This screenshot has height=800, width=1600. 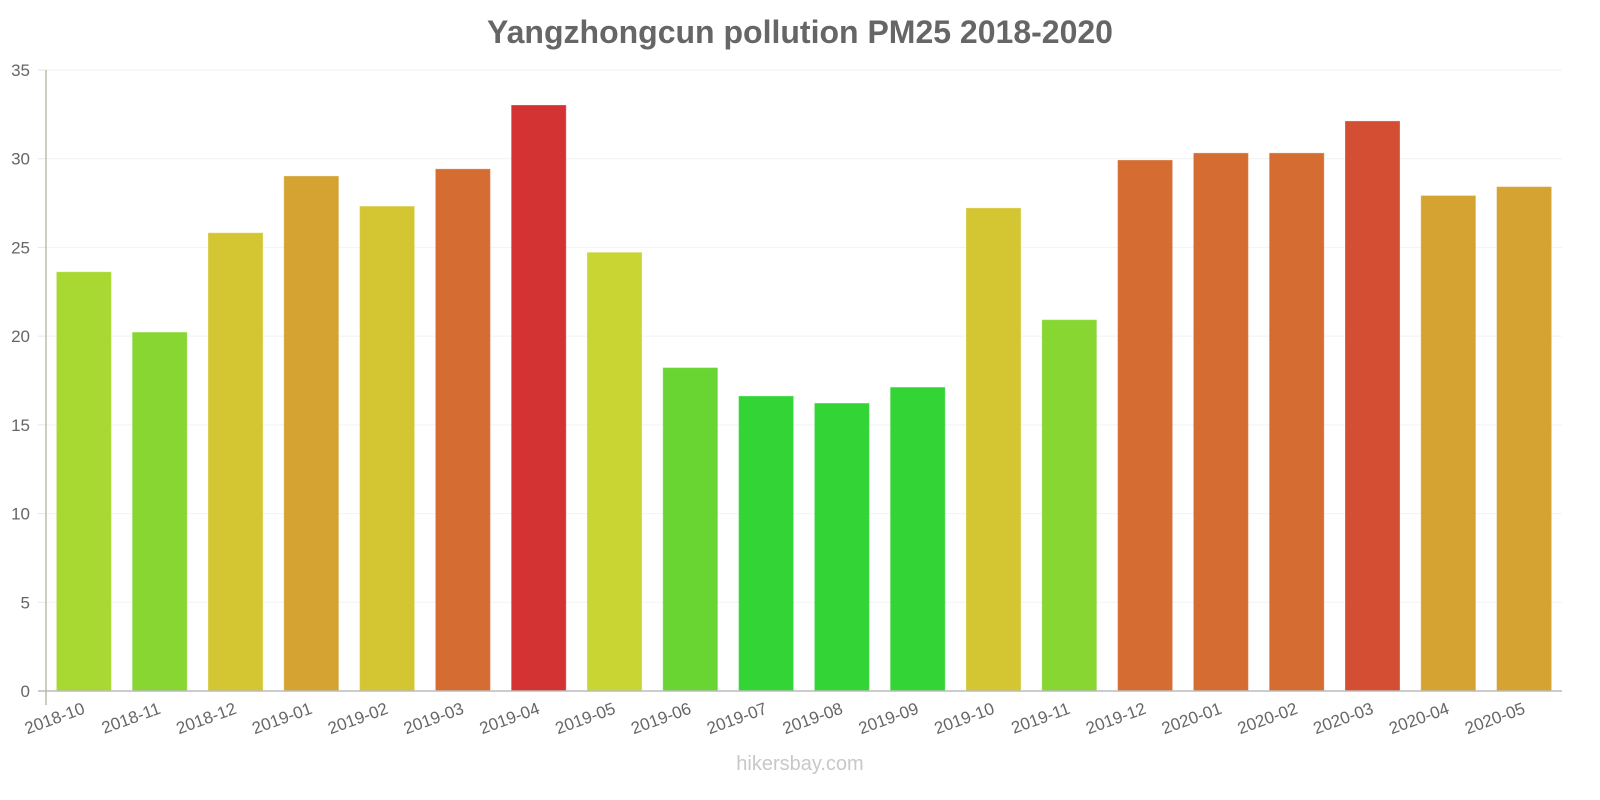 What do you see at coordinates (25, 691) in the screenshot?
I see `y-tick-label: 0` at bounding box center [25, 691].